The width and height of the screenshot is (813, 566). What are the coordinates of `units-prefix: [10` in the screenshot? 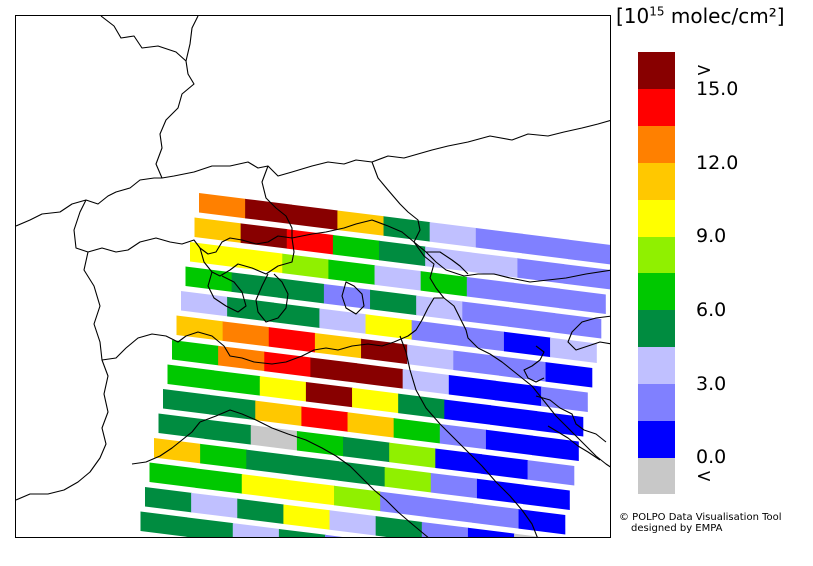 It's located at (633, 16).